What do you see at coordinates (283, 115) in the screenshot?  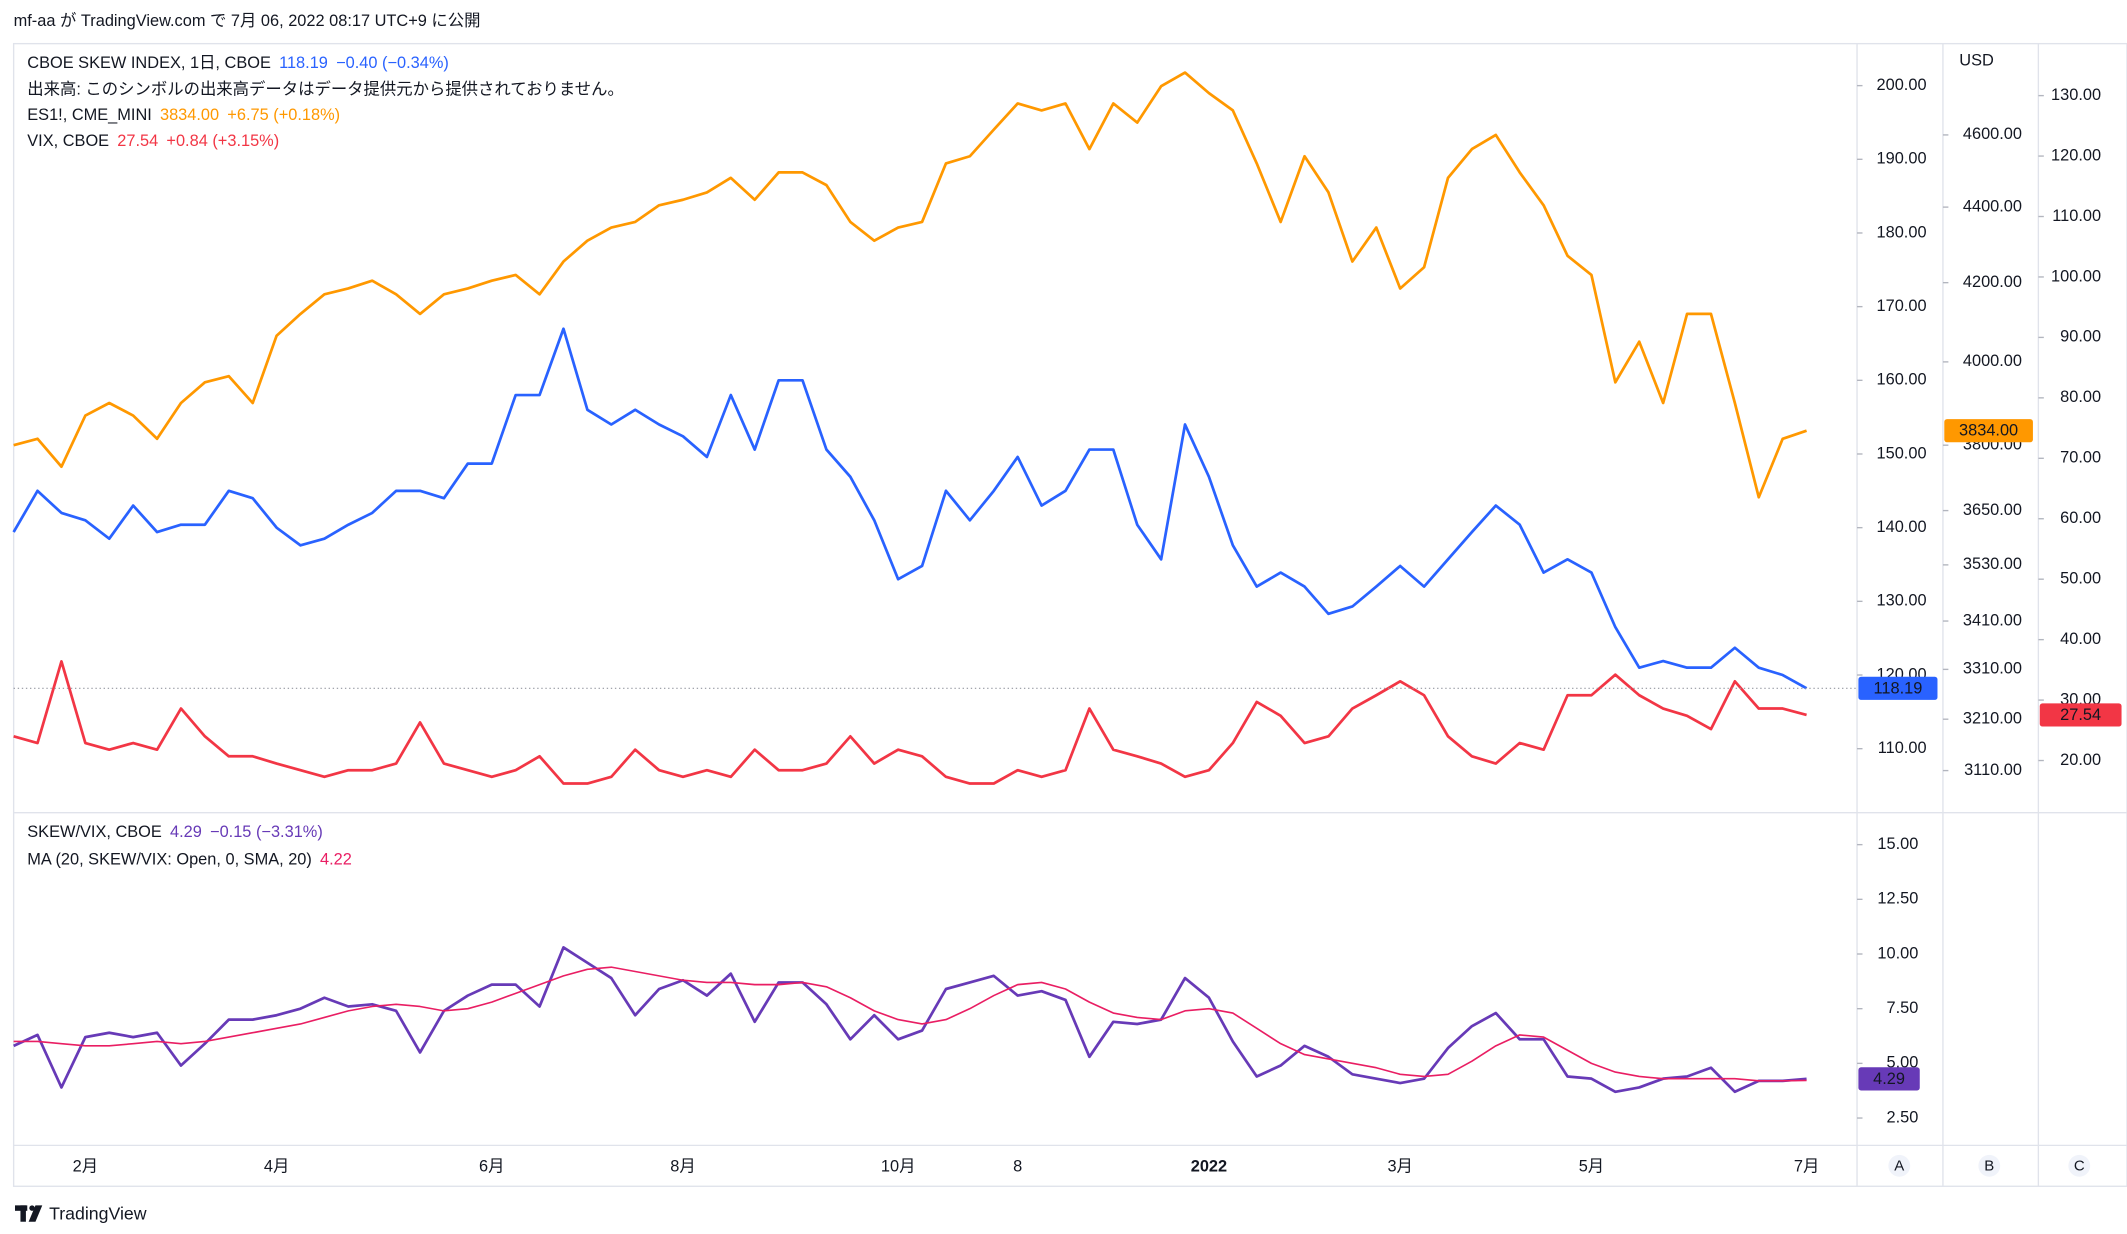 I see `legend-change: +6.75 (+0.18%)` at bounding box center [283, 115].